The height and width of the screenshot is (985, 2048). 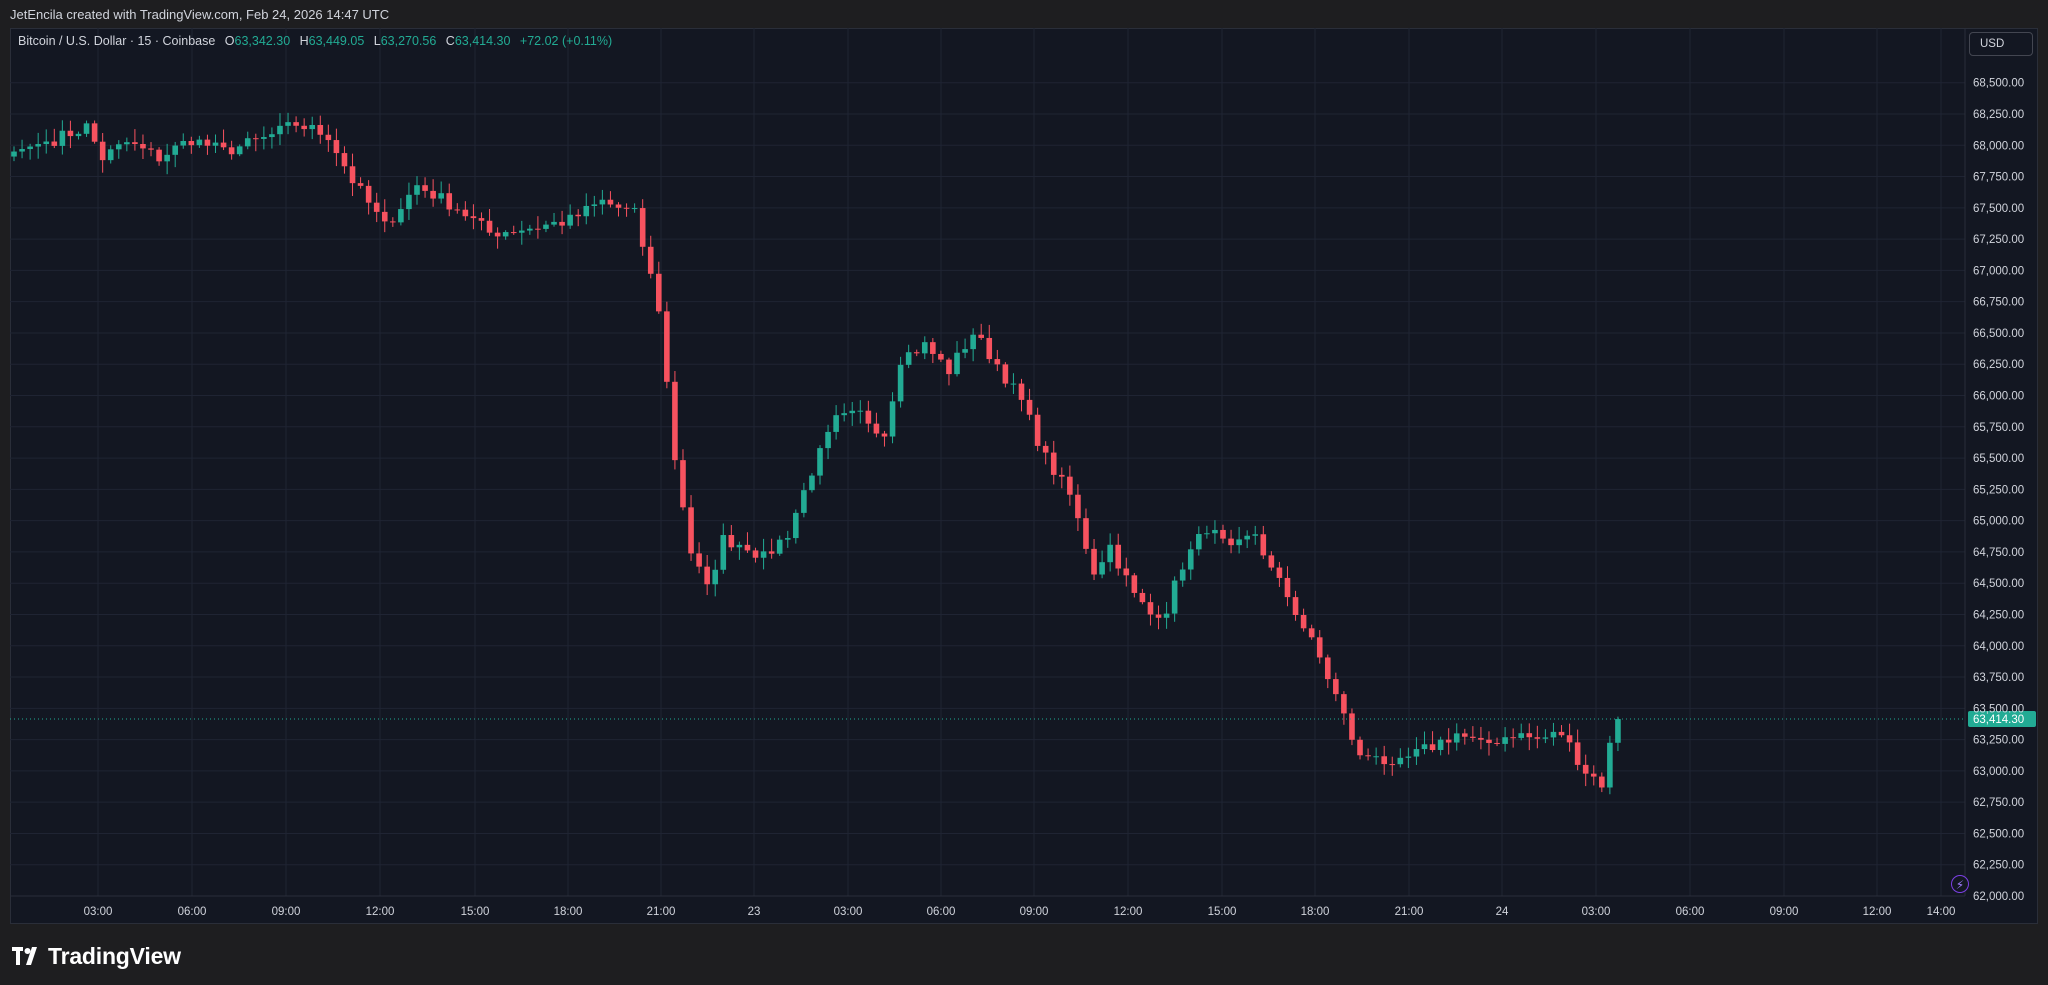 I want to click on low-value: 63,270.56, so click(x=408, y=41).